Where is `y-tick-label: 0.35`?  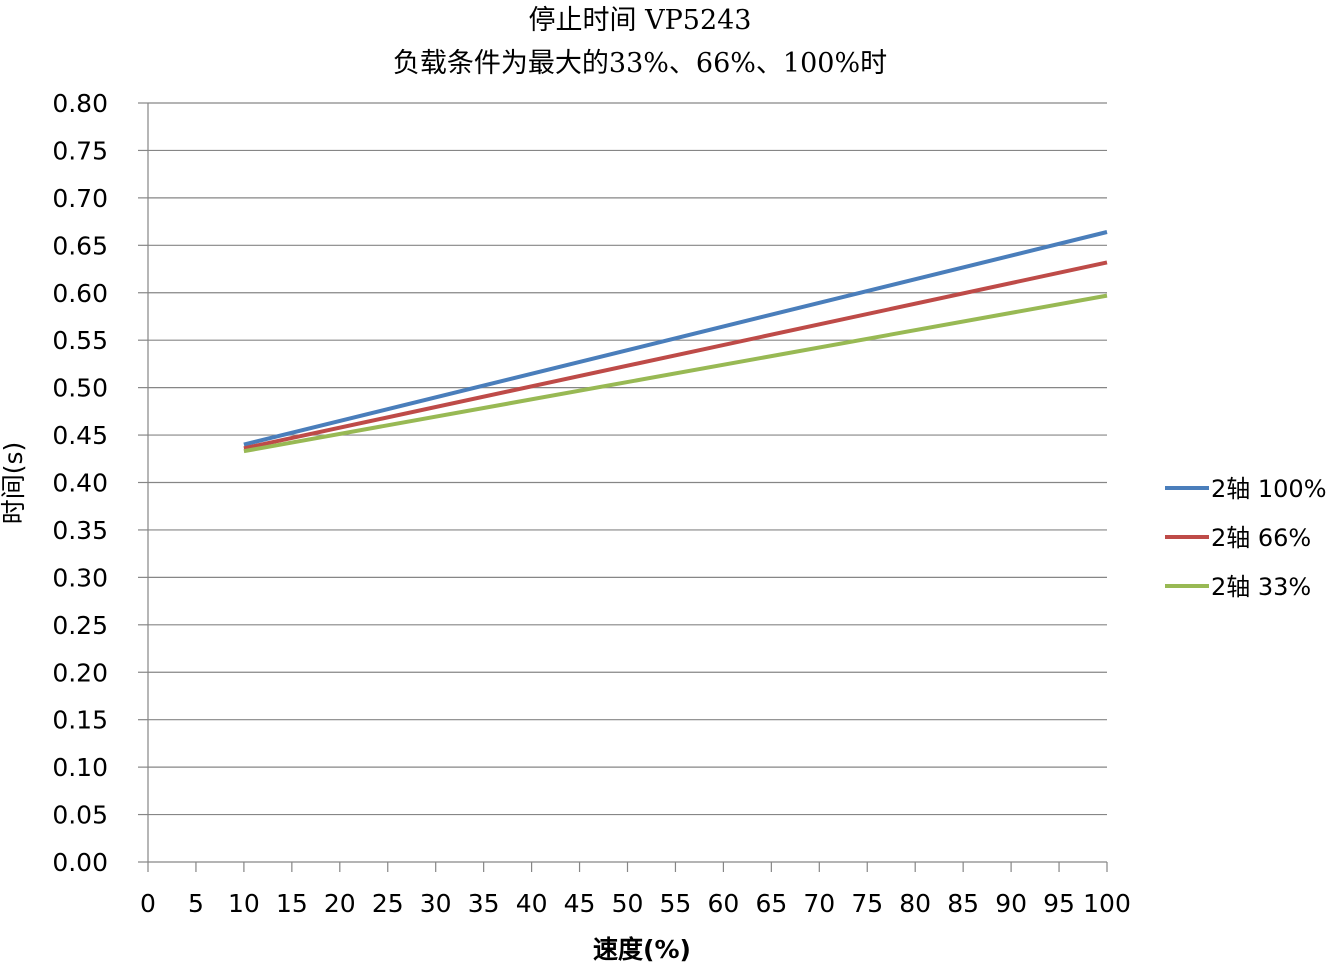 y-tick-label: 0.35 is located at coordinates (80, 530).